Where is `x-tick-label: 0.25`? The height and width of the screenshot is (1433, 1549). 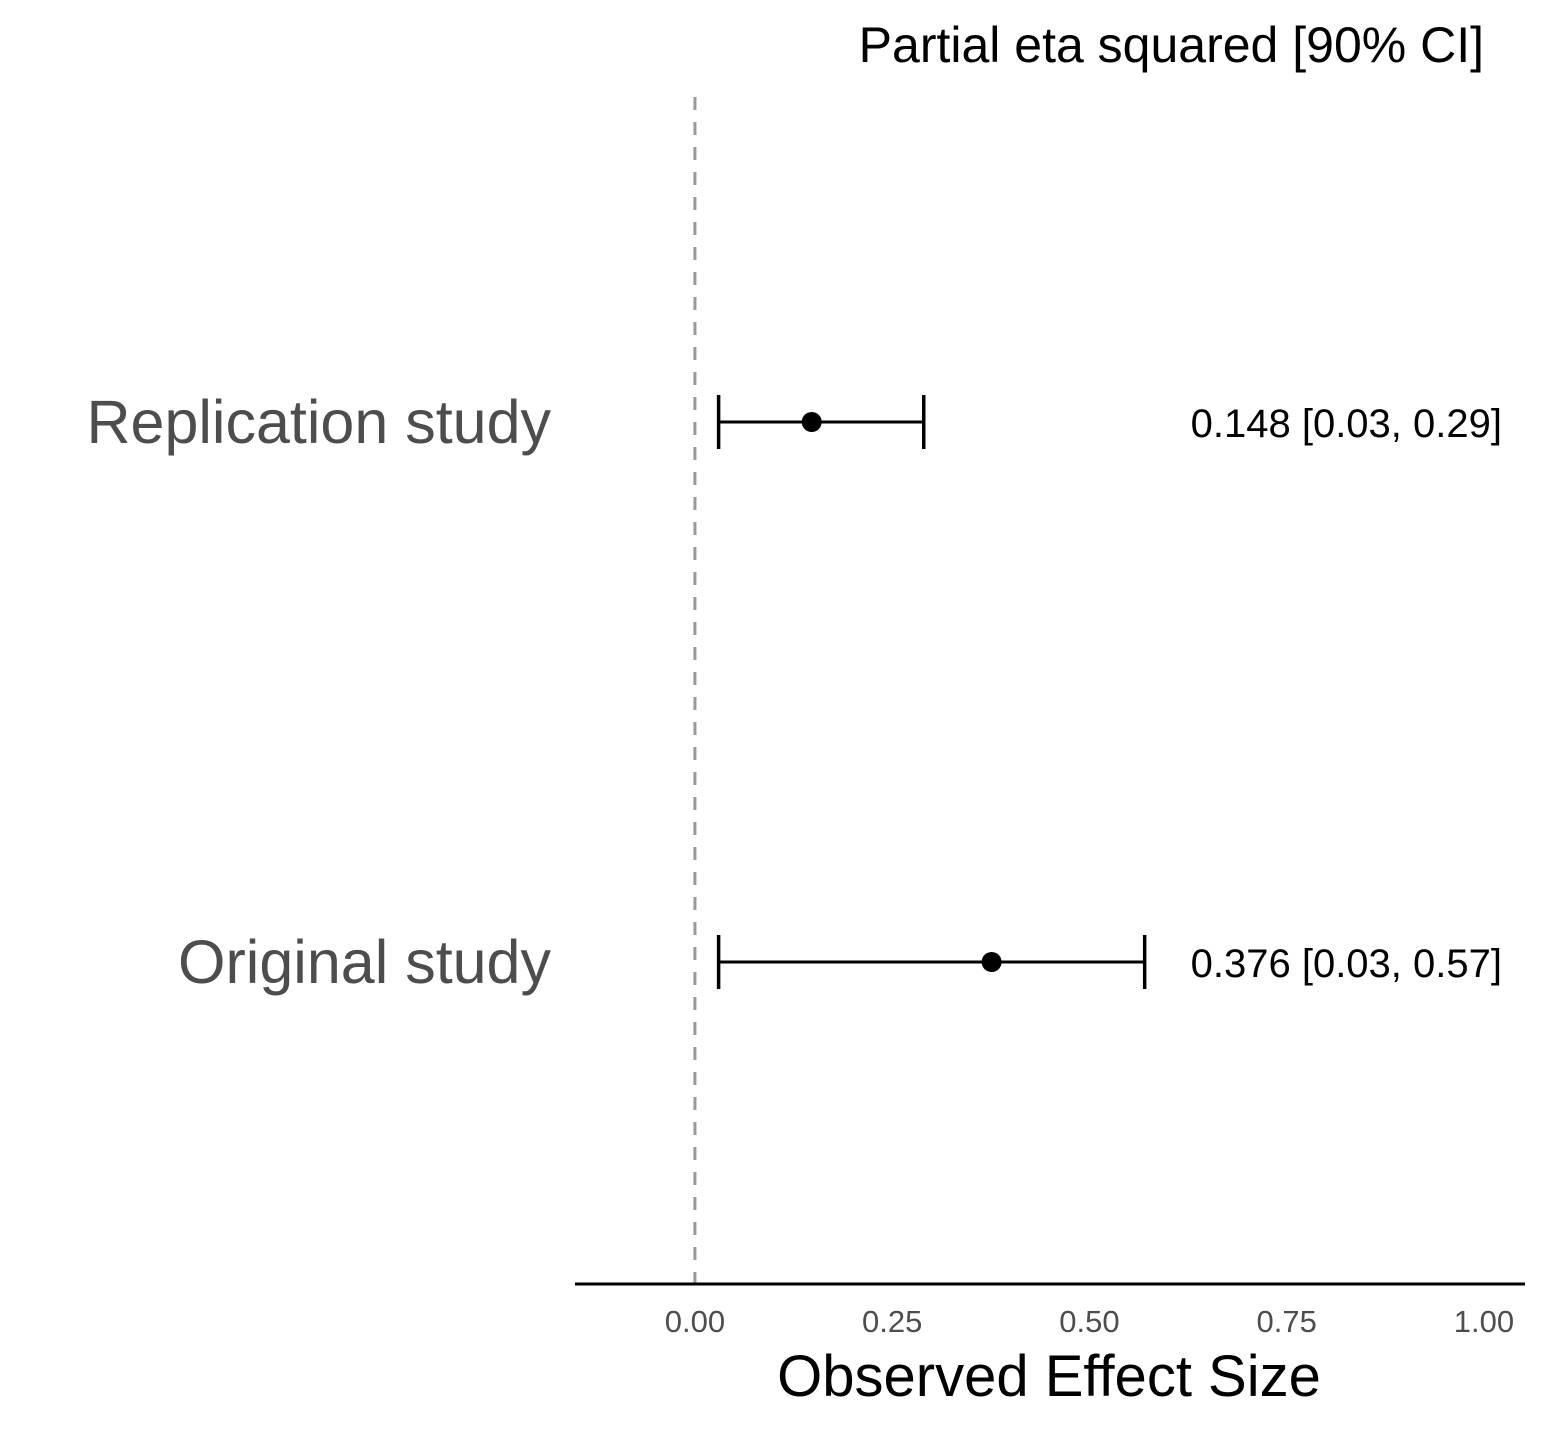 x-tick-label: 0.25 is located at coordinates (892, 1321).